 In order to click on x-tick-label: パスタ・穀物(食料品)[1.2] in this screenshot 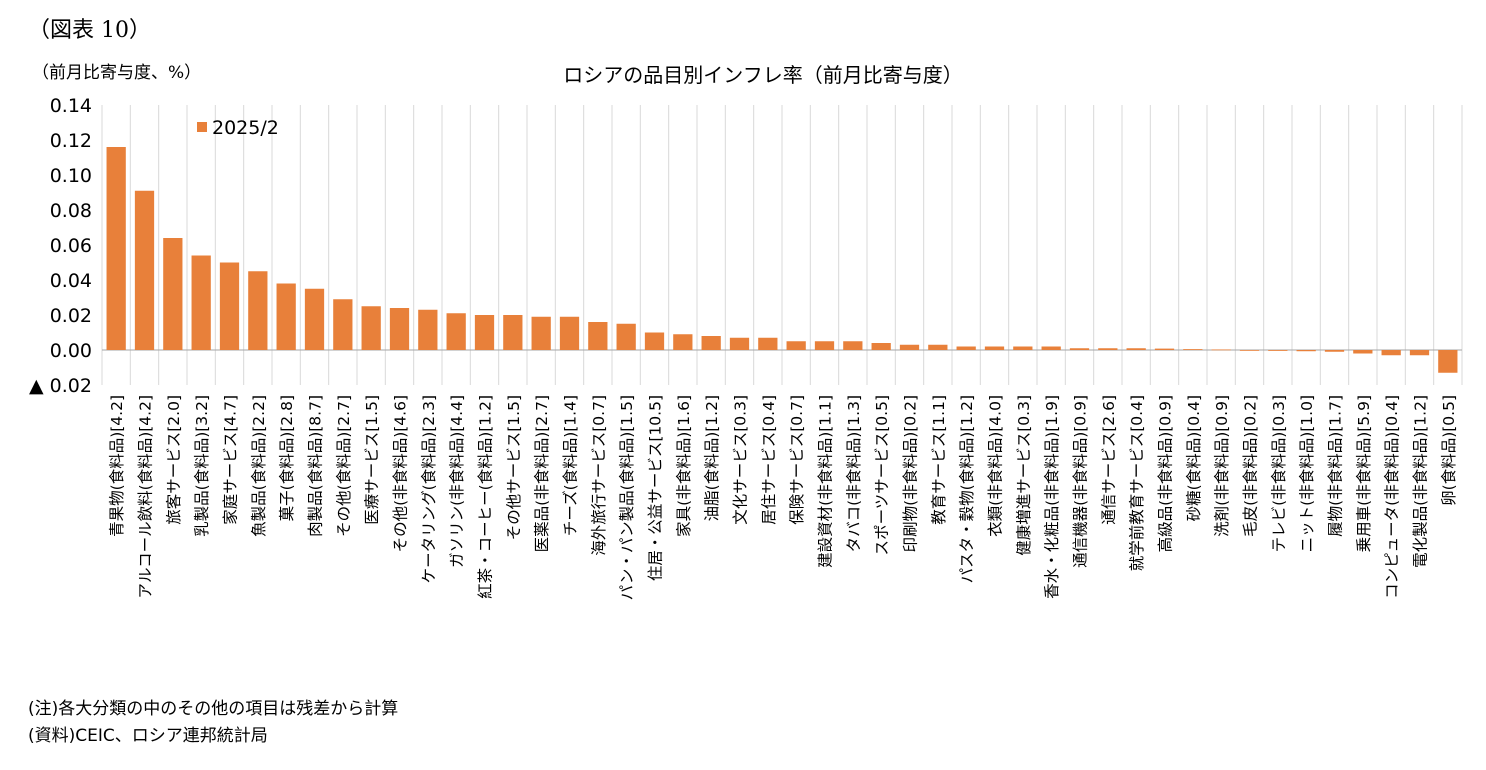, I will do `click(967, 489)`.